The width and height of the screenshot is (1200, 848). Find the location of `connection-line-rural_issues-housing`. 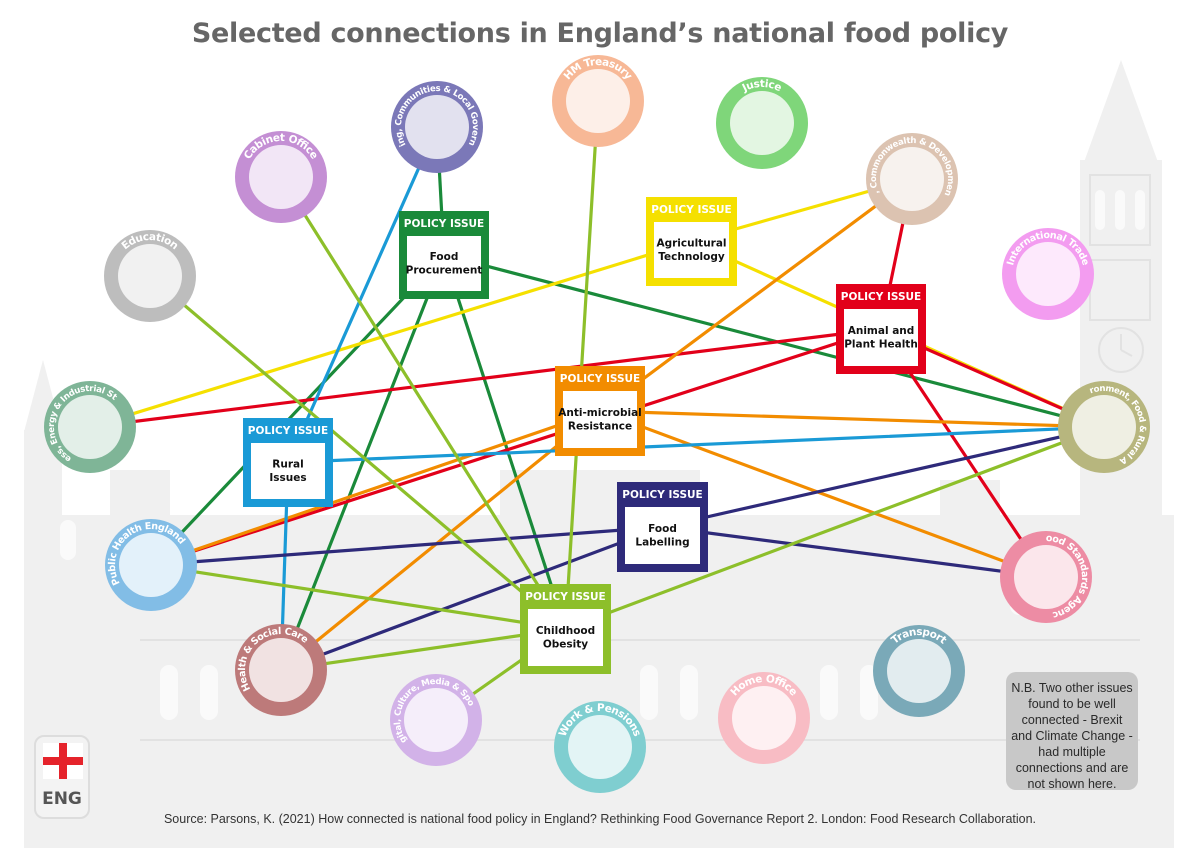

connection-line-rural_issues-housing is located at coordinates (362, 295).